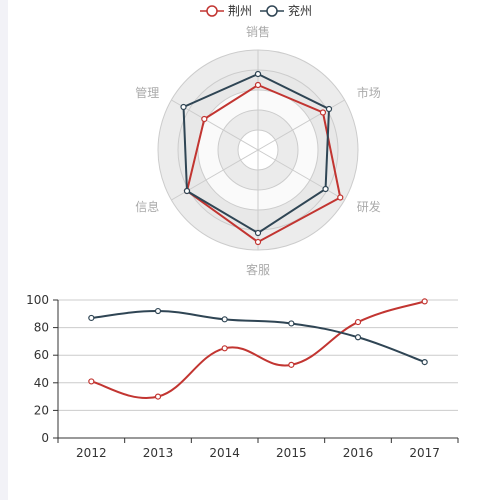 The width and height of the screenshot is (500, 500). What do you see at coordinates (226, 11) in the screenshot?
I see `legend-item-0: 荆州` at bounding box center [226, 11].